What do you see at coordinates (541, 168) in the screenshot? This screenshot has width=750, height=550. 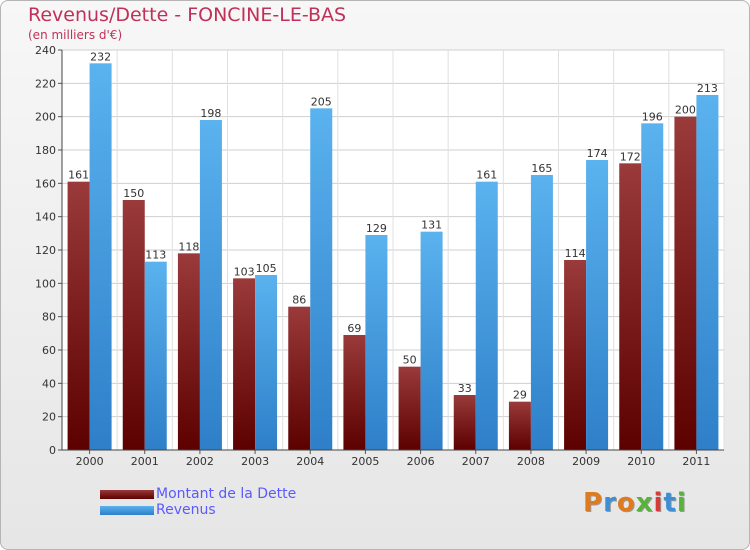 I see `data-label-revenus: 165` at bounding box center [541, 168].